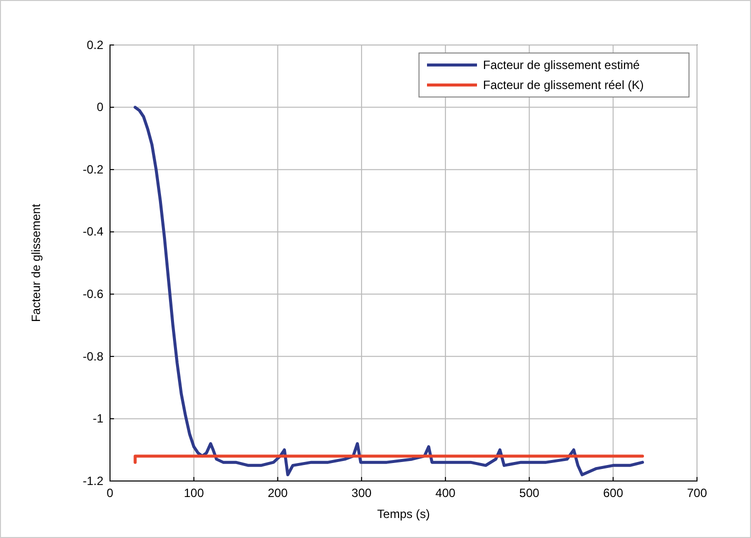  I want to click on legend-label: Facteur de glissement estimé, so click(561, 65).